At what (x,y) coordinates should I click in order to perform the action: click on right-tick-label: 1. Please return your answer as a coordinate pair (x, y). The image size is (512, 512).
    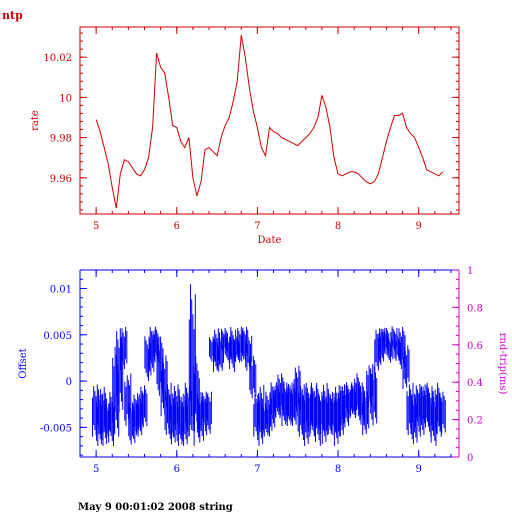
    Looking at the image, I should click on (470, 271).